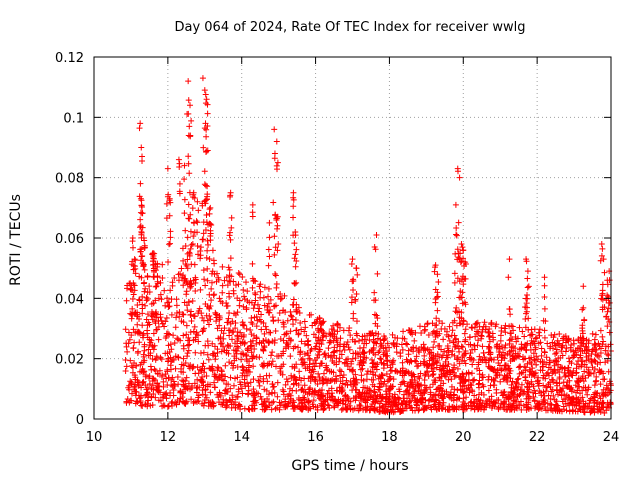 This screenshot has width=640, height=480. What do you see at coordinates (69, 360) in the screenshot?
I see `y-tick-label: 0.02` at bounding box center [69, 360].